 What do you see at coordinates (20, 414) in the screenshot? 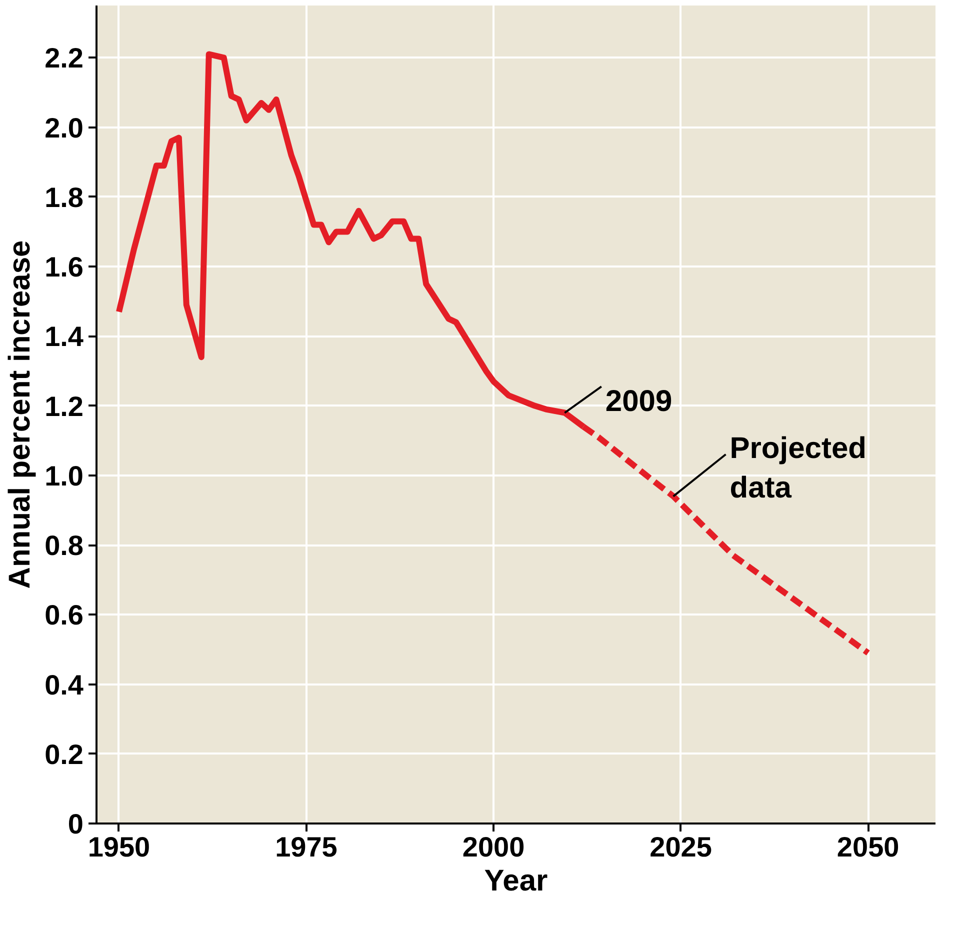
I see `y-axis-title: Annual percent increase` at bounding box center [20, 414].